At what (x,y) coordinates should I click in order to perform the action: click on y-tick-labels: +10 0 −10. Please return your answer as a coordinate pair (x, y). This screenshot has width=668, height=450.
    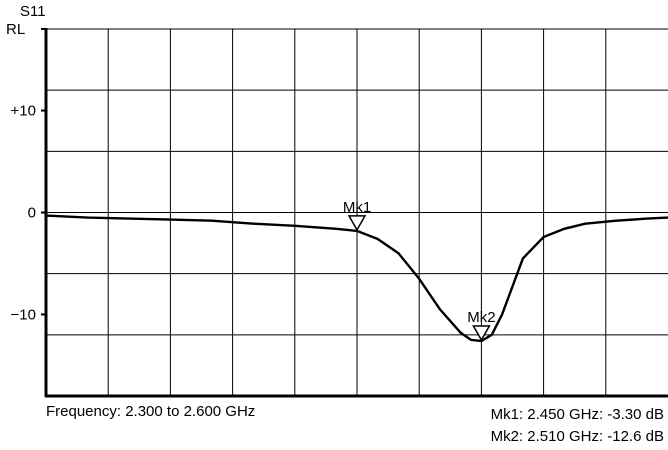
    Looking at the image, I should click on (23, 213).